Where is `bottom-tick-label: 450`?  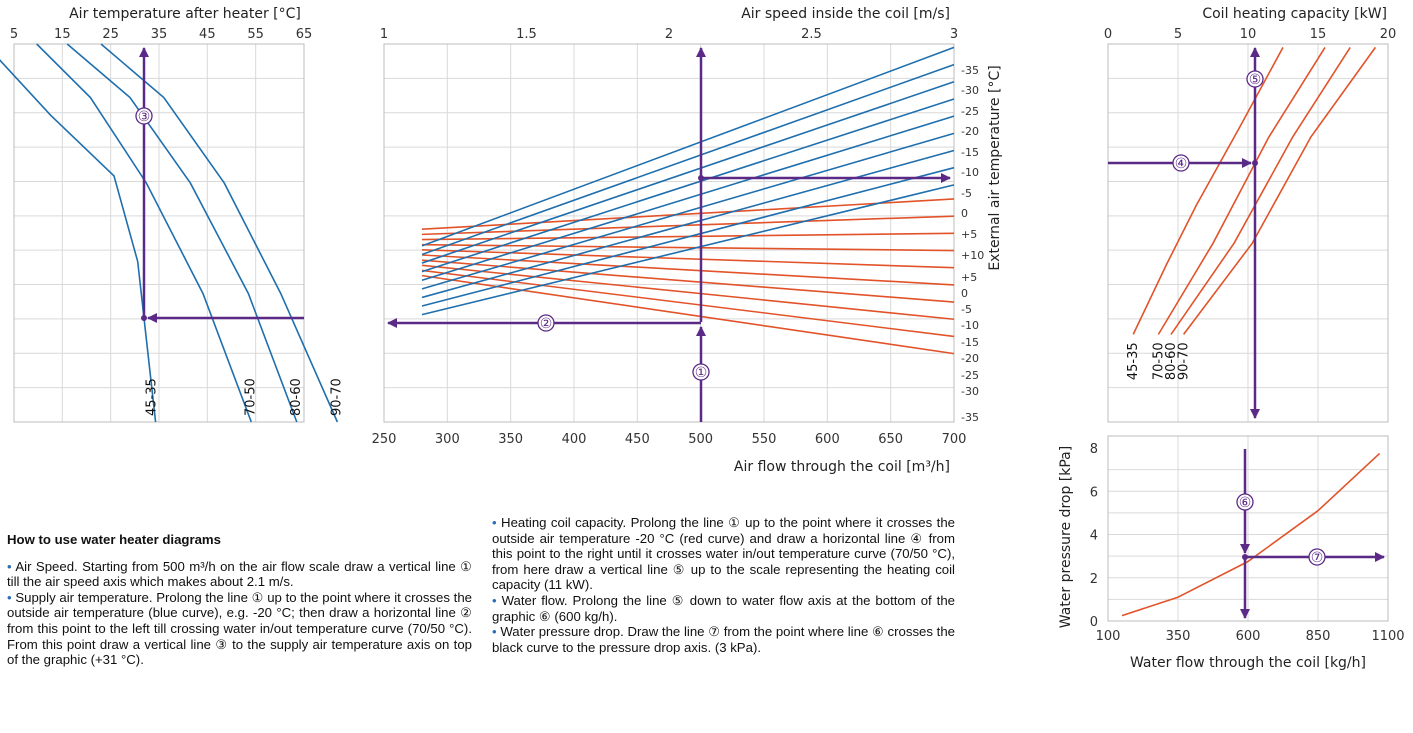
bottom-tick-label: 450 is located at coordinates (637, 439).